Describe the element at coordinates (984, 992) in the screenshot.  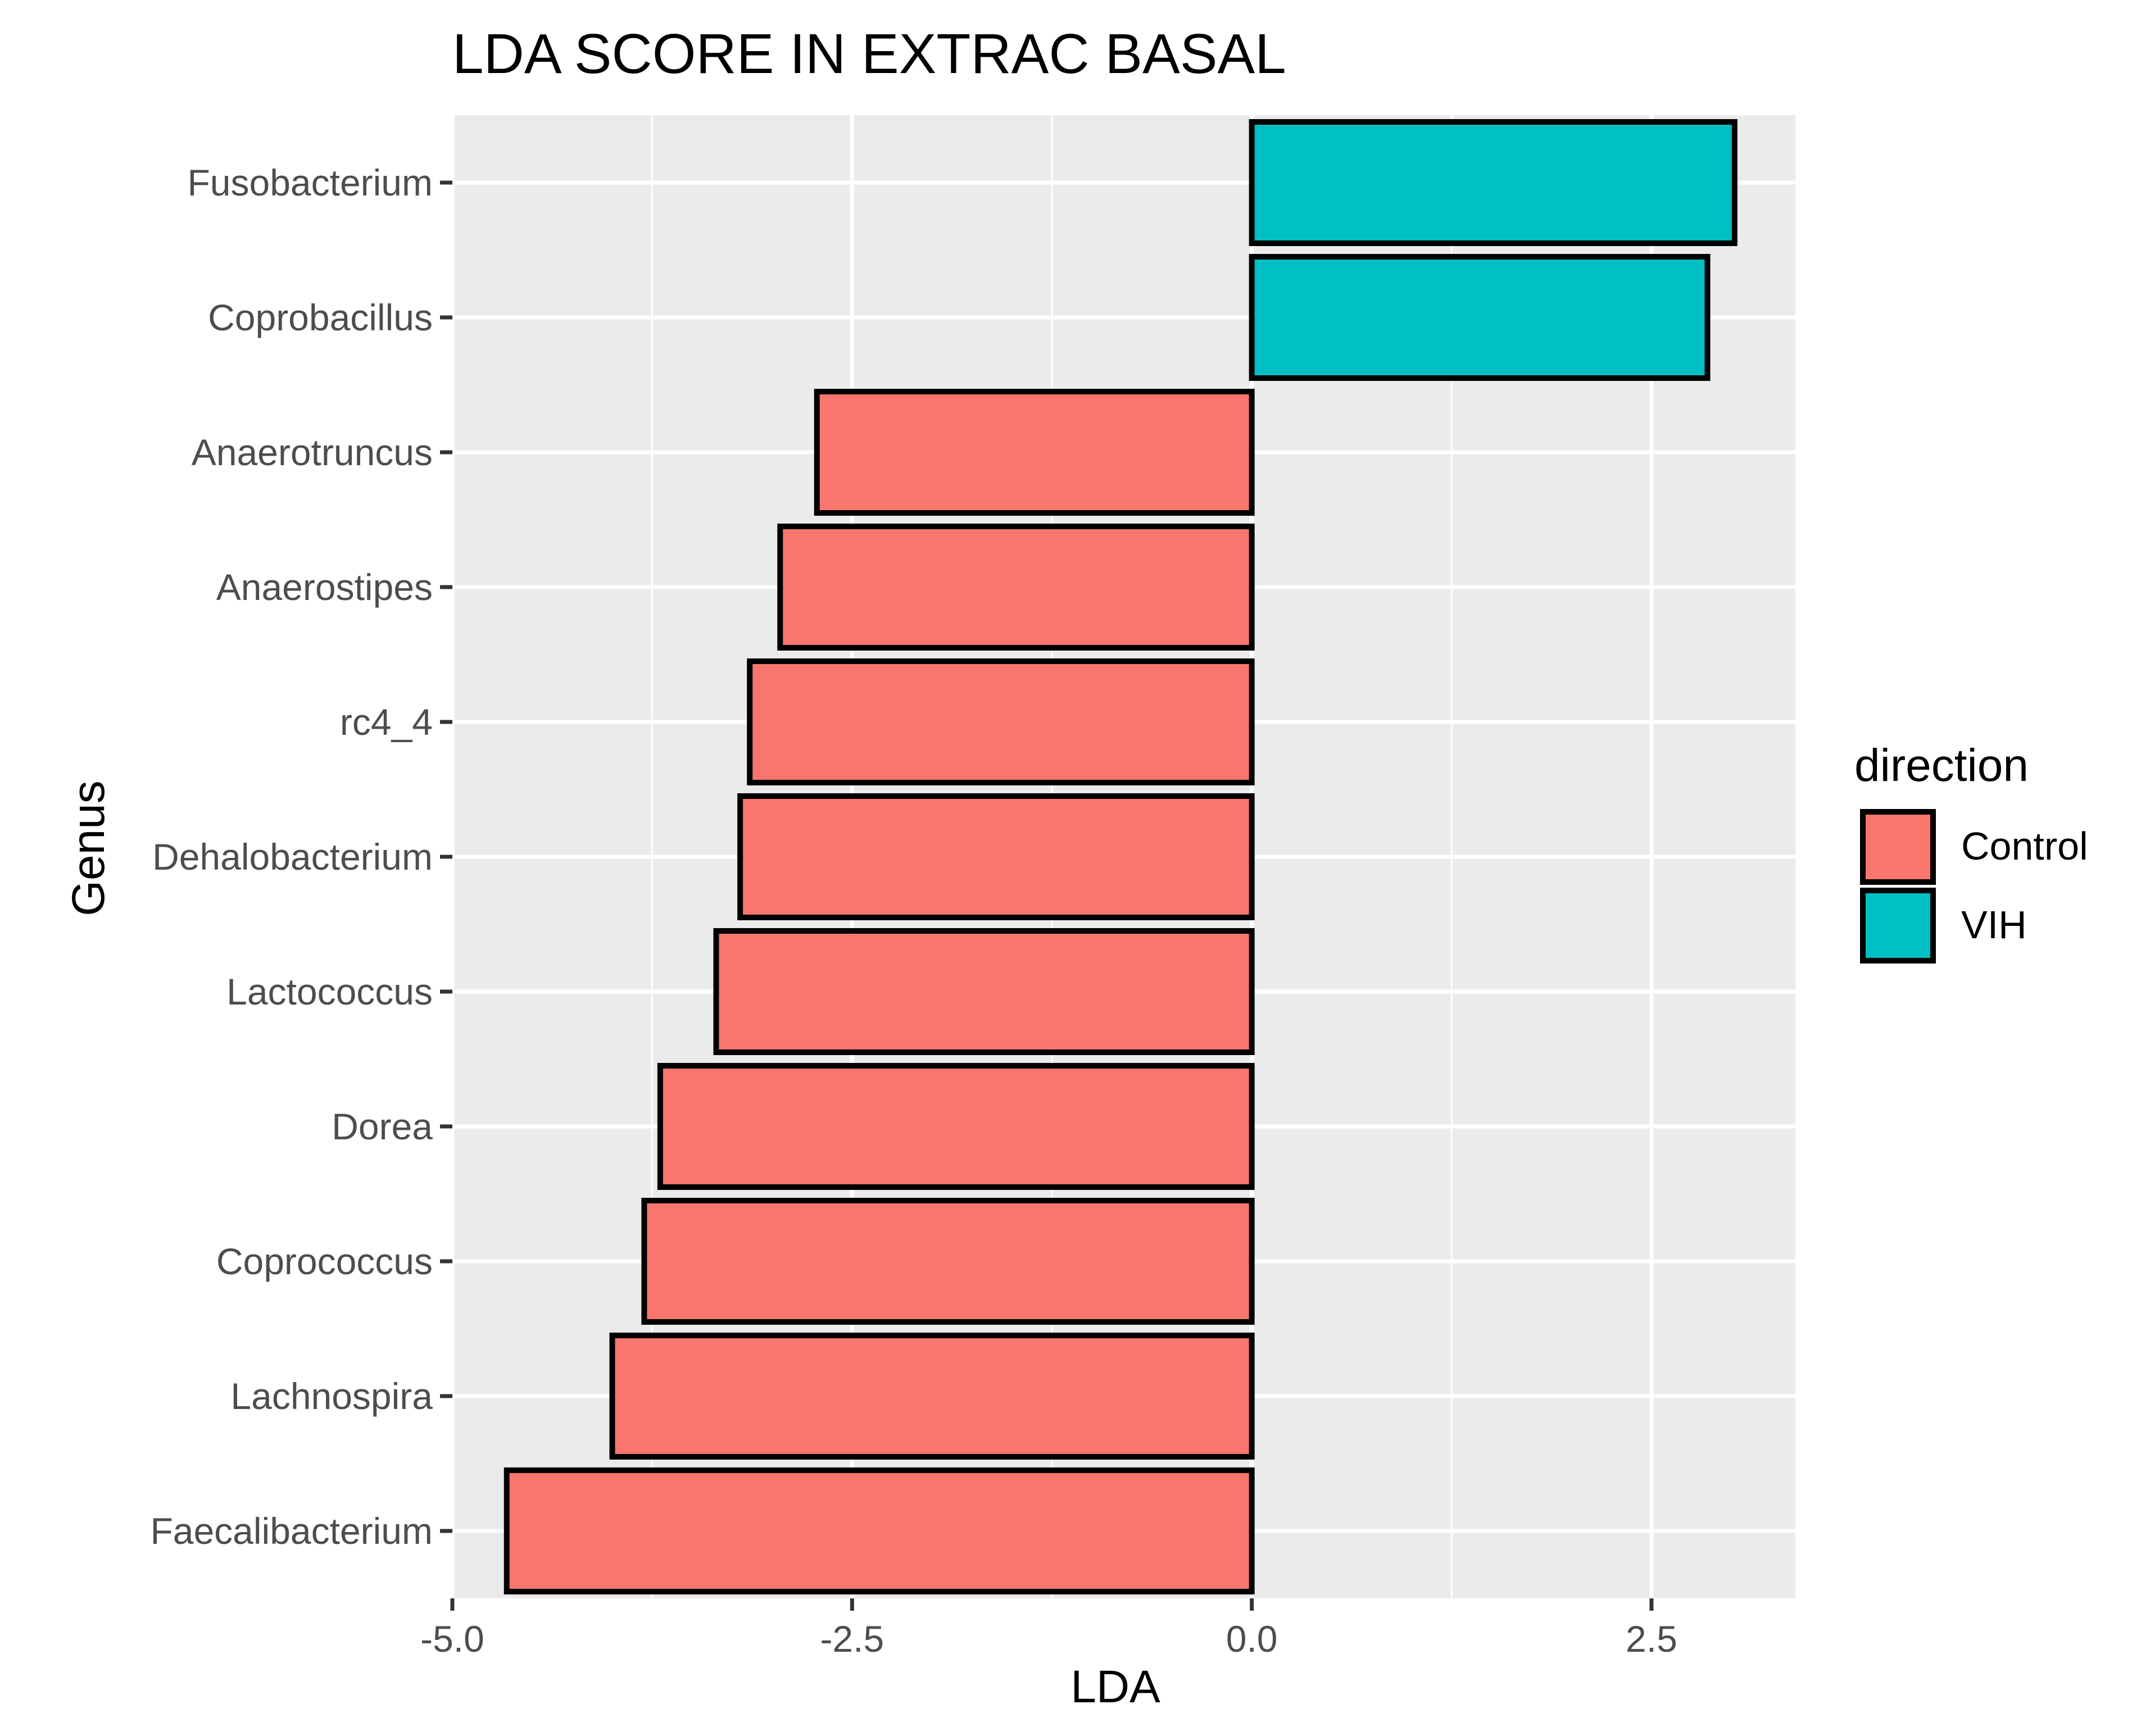
I see `bar-lactococcus` at that location.